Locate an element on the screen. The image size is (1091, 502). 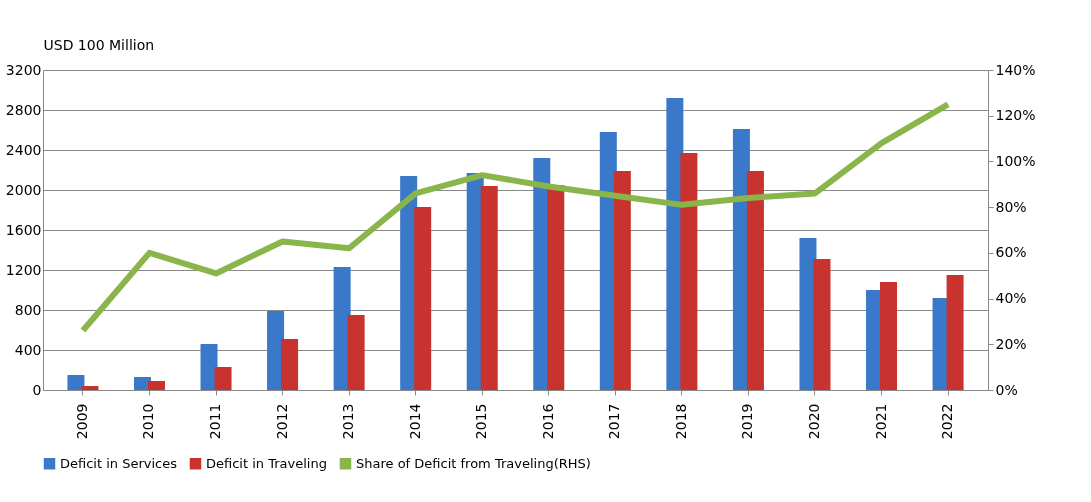
x-tick-label: 2016 is located at coordinates (547, 421).